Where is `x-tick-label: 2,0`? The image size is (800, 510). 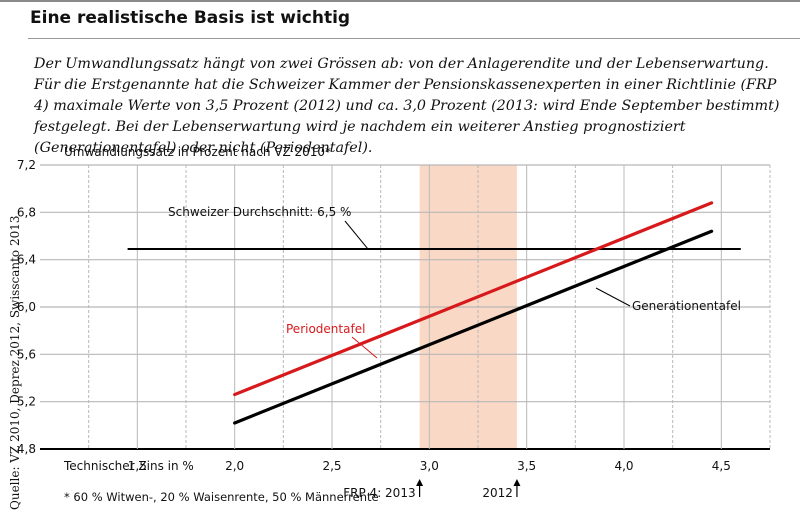
x-tick-label: 2,0 is located at coordinates (234, 466).